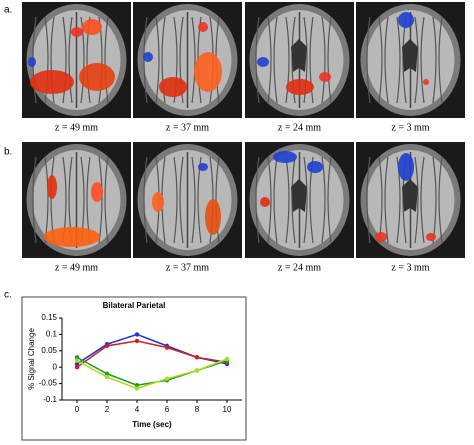 The height and width of the screenshot is (445, 474). Describe the element at coordinates (50, 399) in the screenshot. I see `y-tick-label: -0.1` at that location.